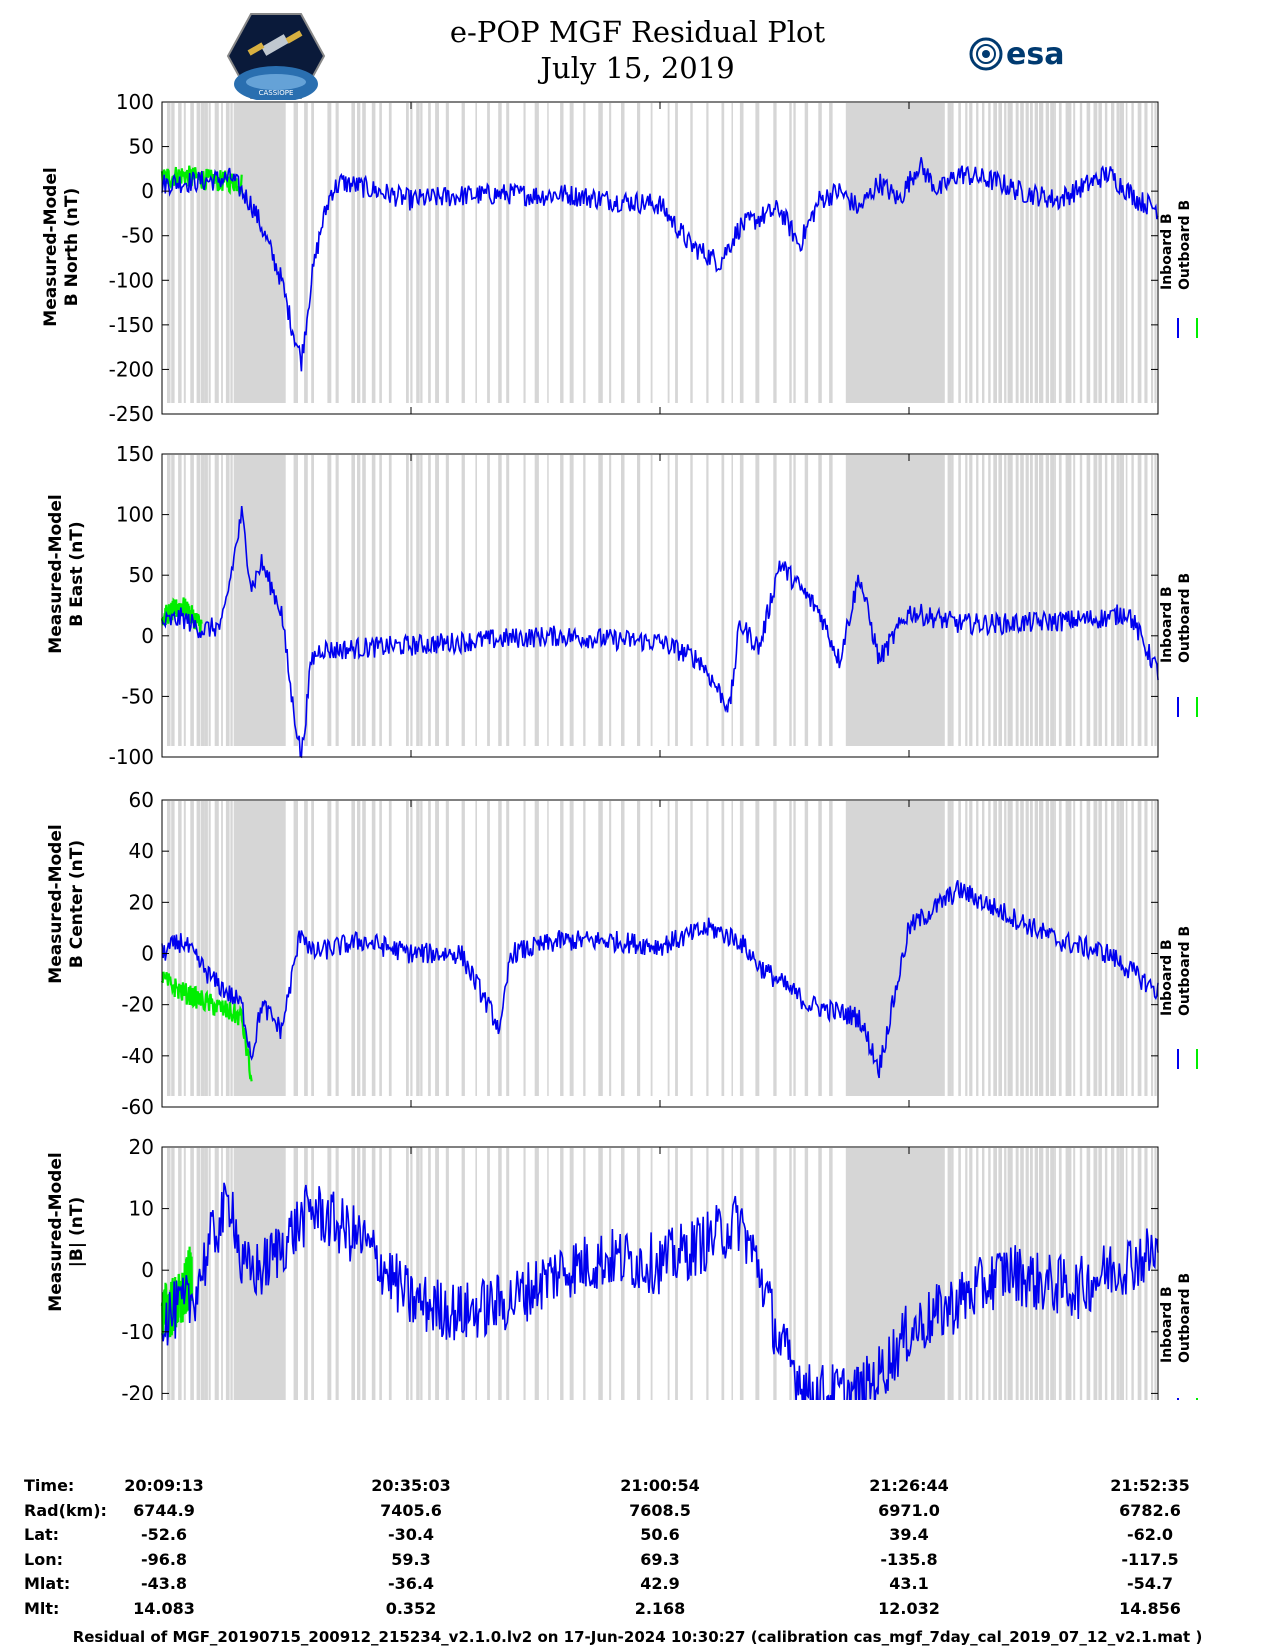 This screenshot has height=1650, width=1275. What do you see at coordinates (637, 1537) in the screenshot?
I see `ephemeris-row: Lat: -52.6 -30.4 50.6 39.4 -62.0` at bounding box center [637, 1537].